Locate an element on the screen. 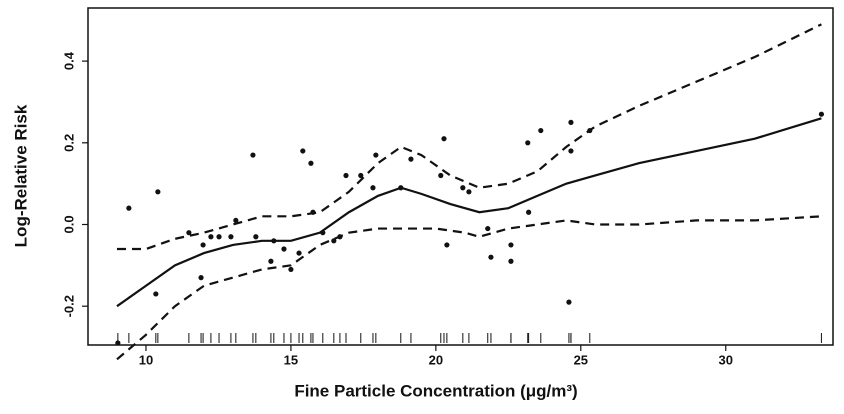 This screenshot has height=414, width=844. x-tick-label: 15 is located at coordinates (291, 359).